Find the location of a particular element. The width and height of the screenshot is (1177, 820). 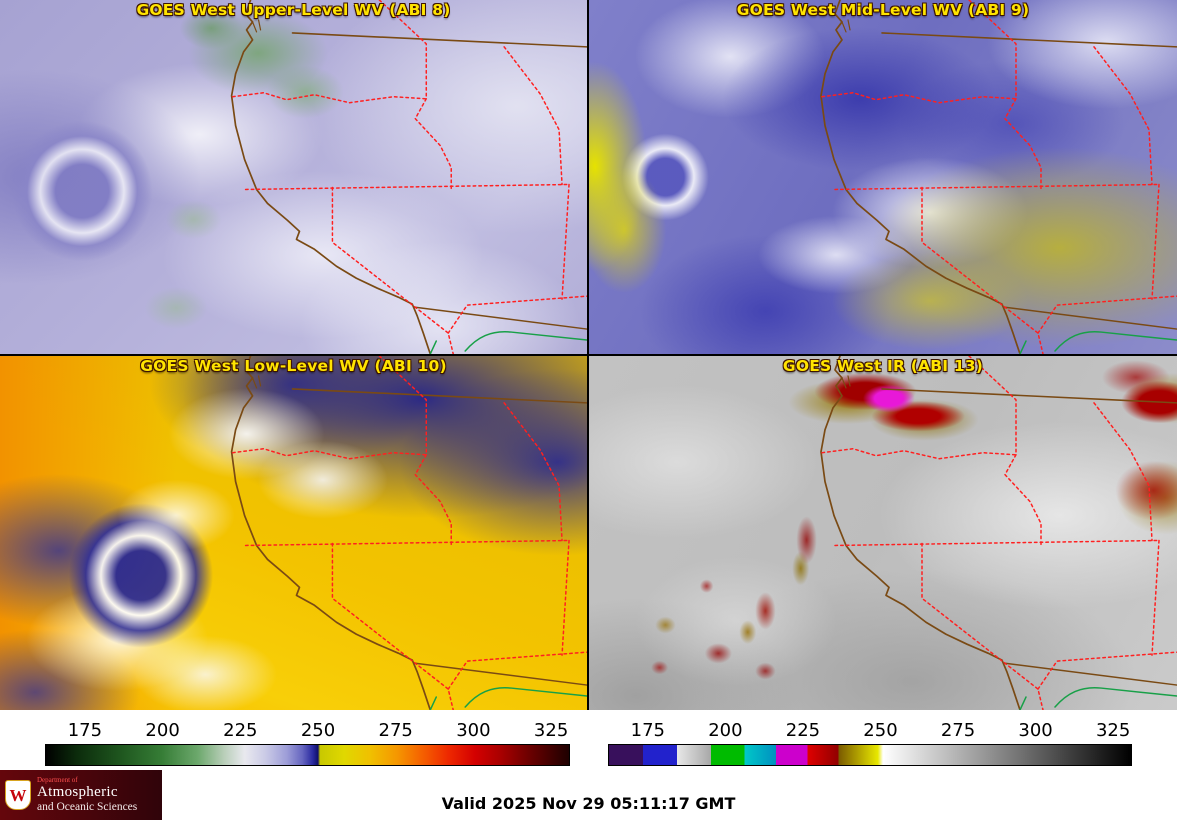

ir-colorbar-ticks: 175 200 225 250 275 300 325 is located at coordinates (870, 731).